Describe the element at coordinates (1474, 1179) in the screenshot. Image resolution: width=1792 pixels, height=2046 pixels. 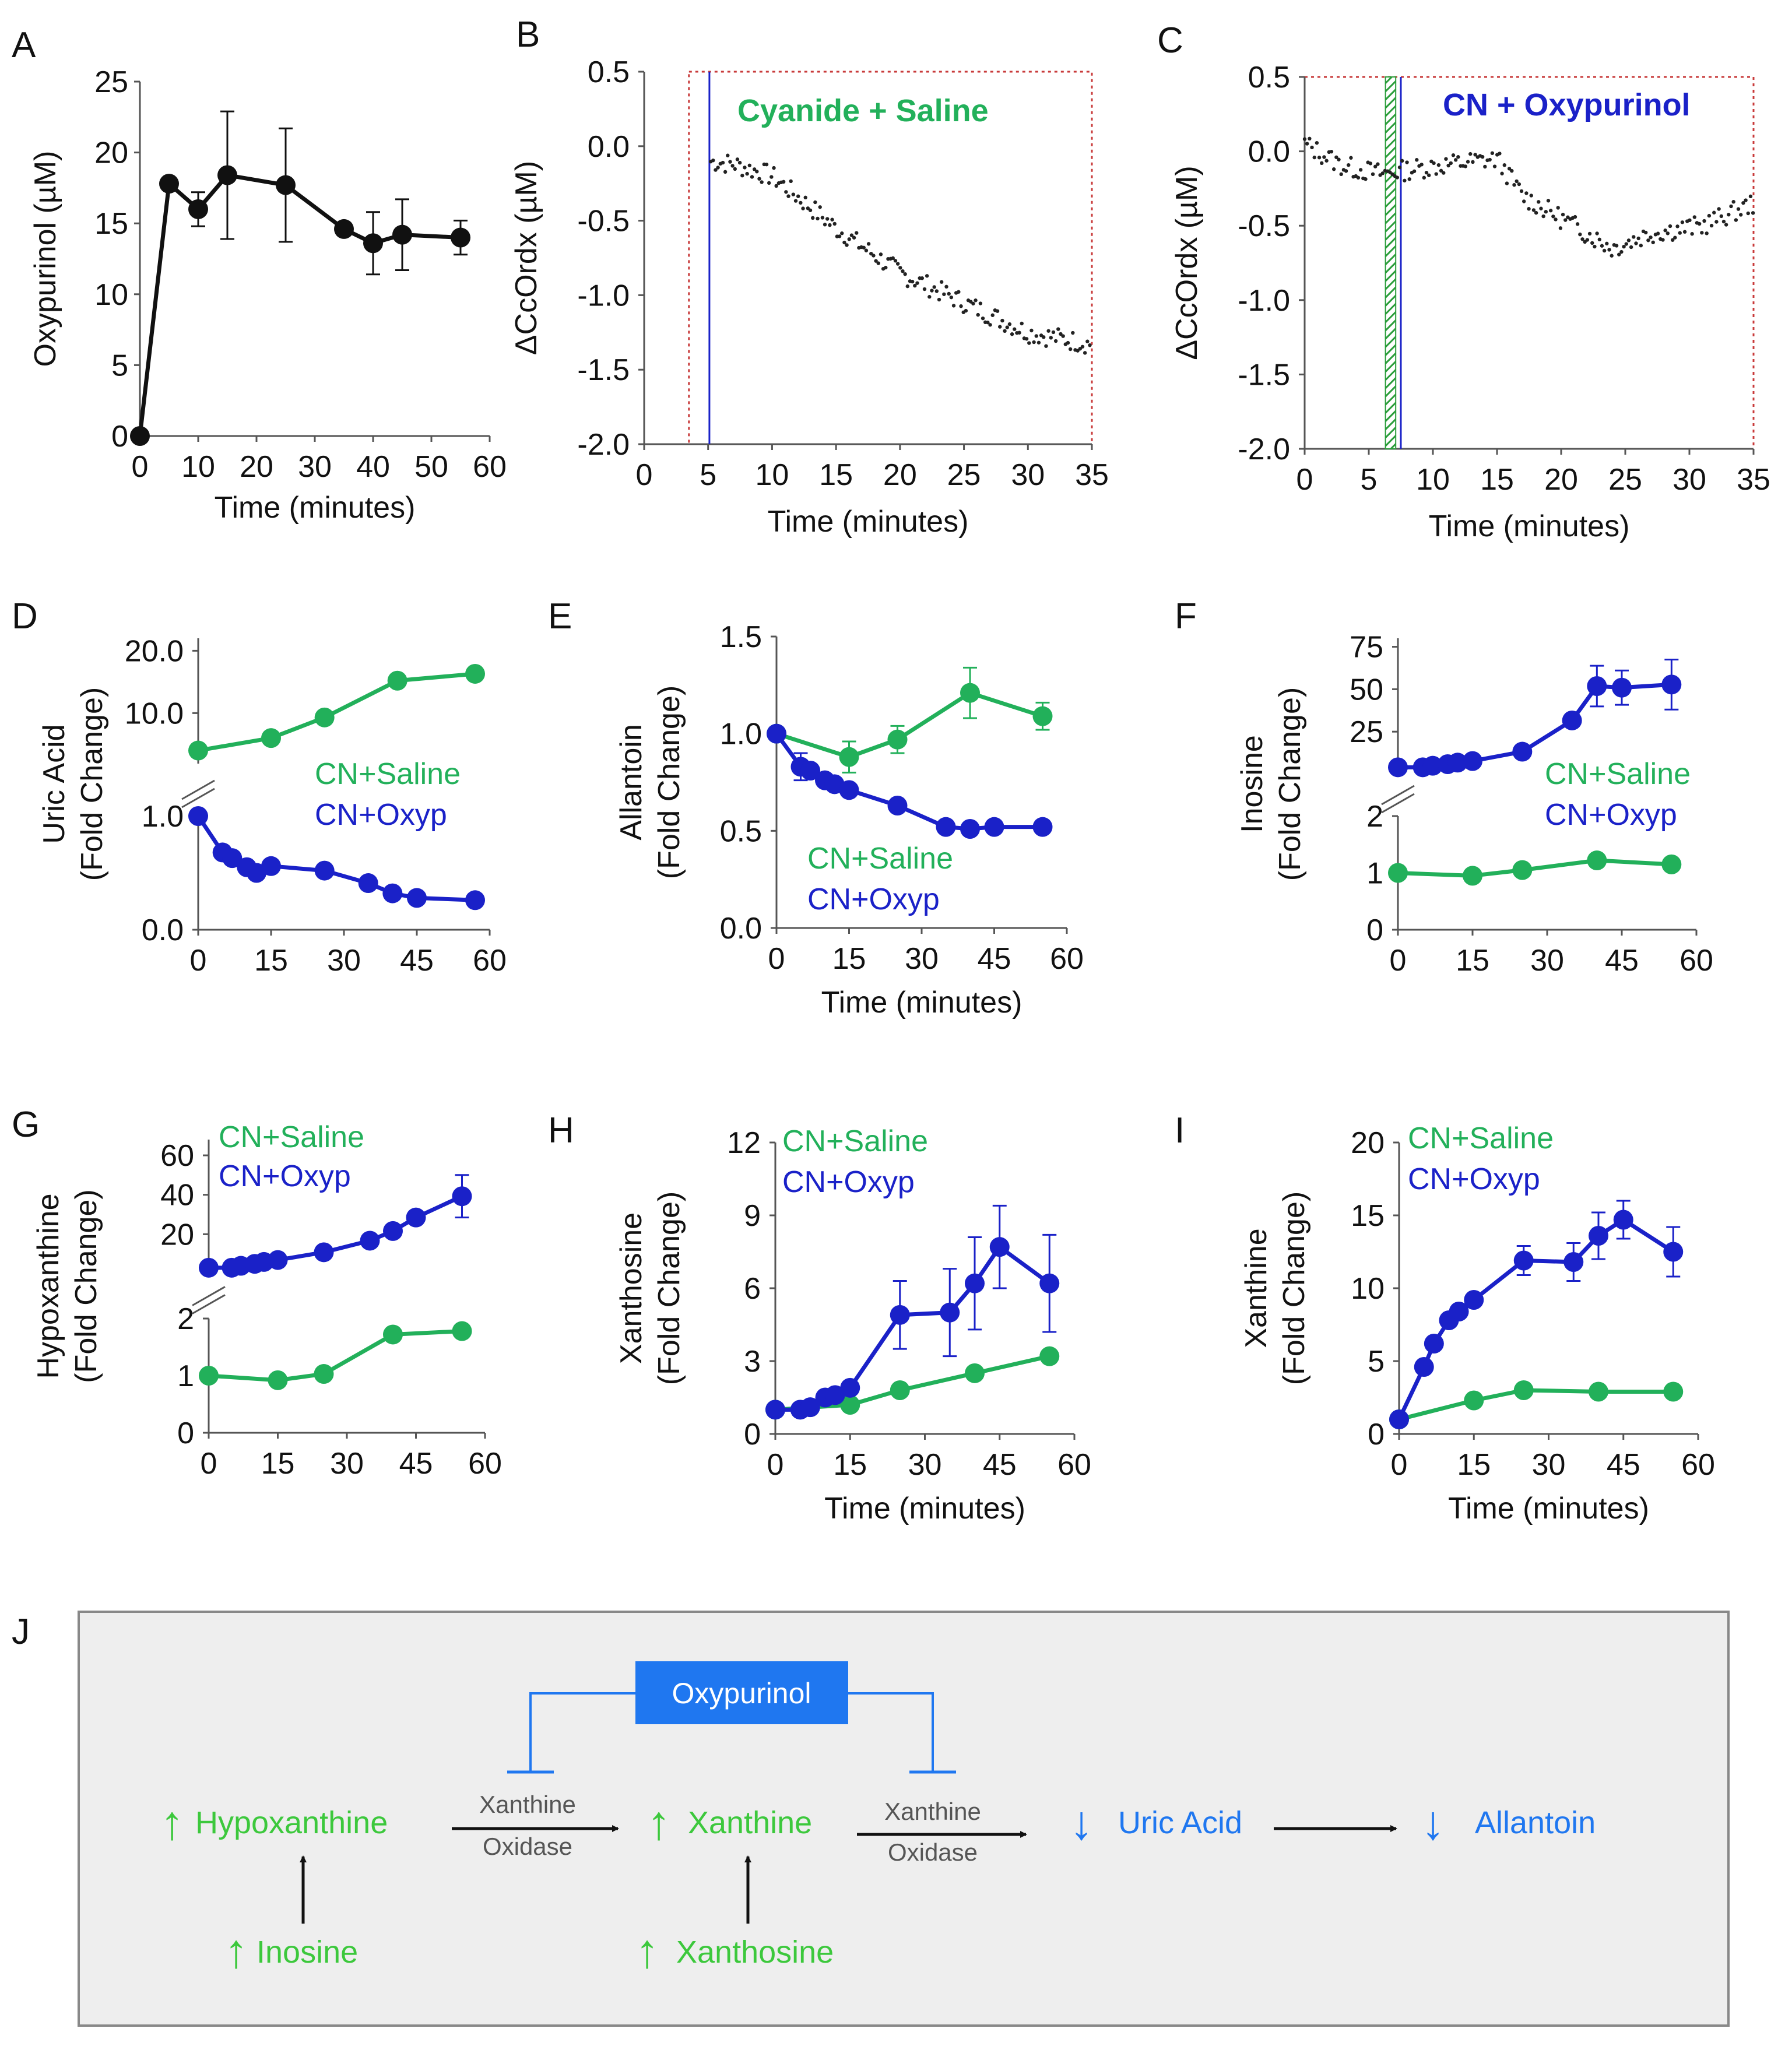
I see `legend-entry: CN+Oxyp` at that location.